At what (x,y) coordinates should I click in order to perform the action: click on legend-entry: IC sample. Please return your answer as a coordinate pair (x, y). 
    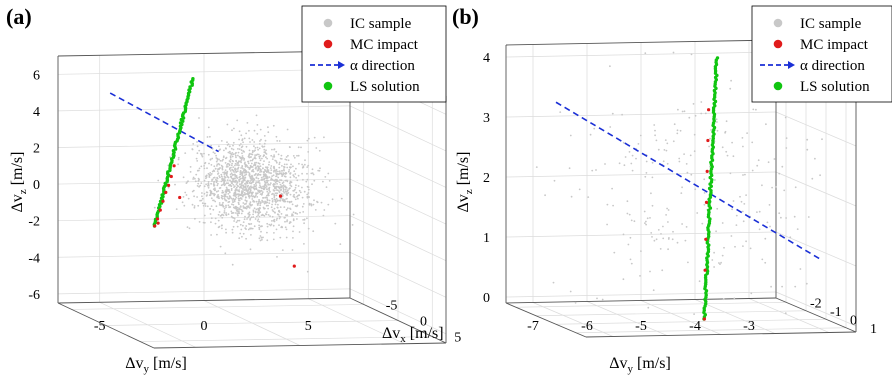
    Looking at the image, I should click on (831, 24).